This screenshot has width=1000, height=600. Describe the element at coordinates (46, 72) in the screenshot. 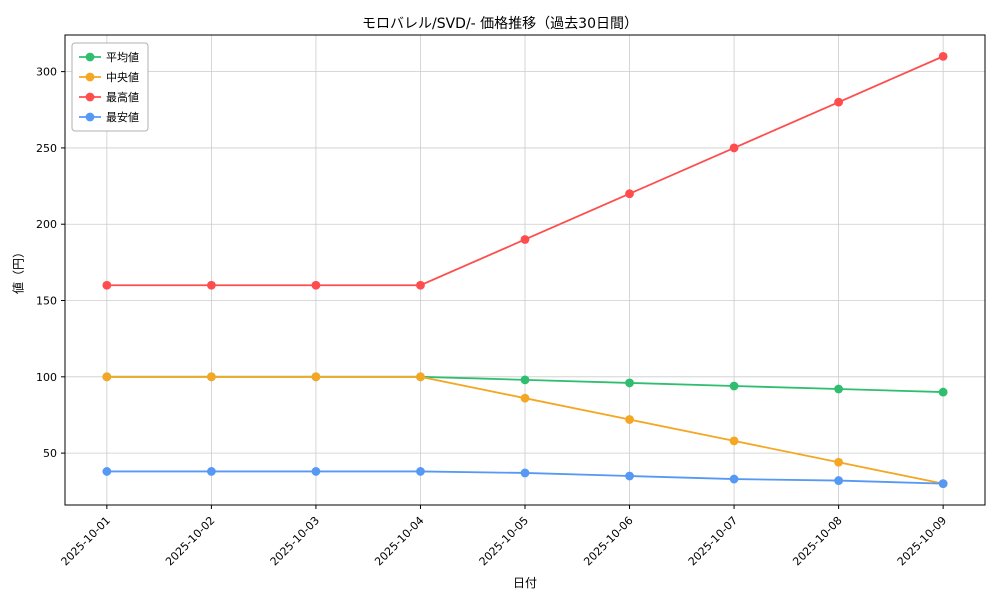

I see `y-tick-label: 300` at that location.